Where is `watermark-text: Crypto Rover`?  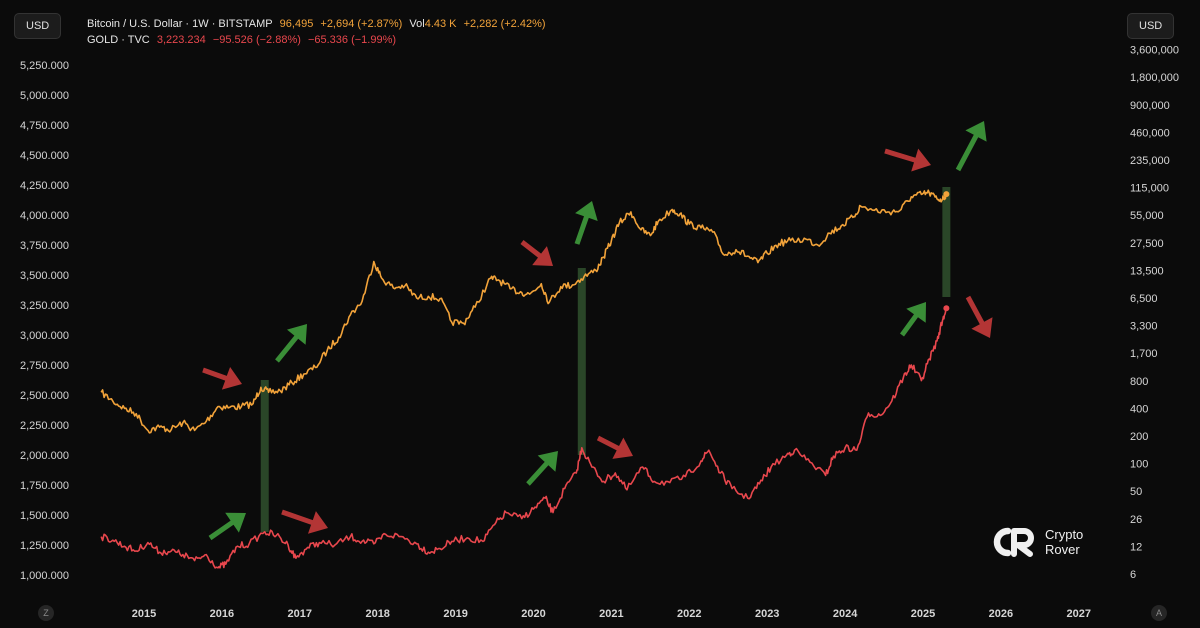
watermark-text: Crypto Rover is located at coordinates (1064, 542).